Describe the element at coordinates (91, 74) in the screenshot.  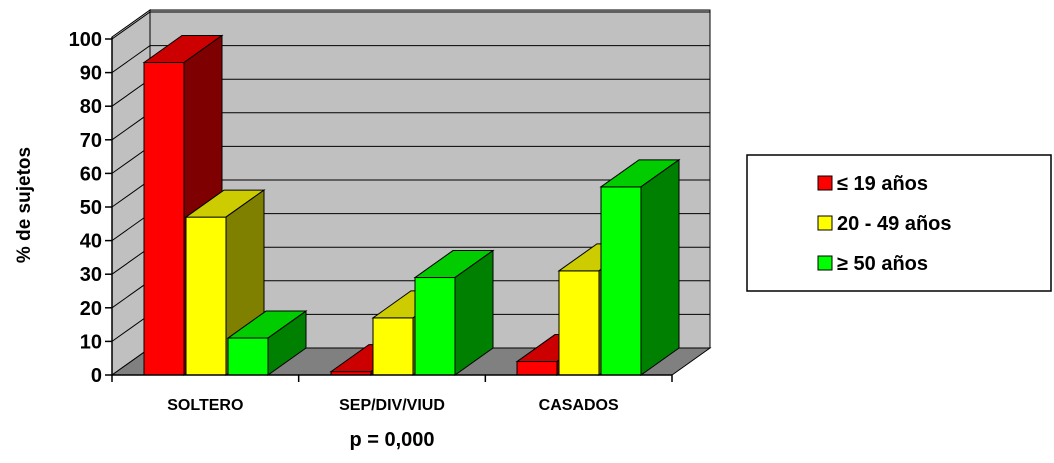
I see `y-tick-label: 90` at that location.